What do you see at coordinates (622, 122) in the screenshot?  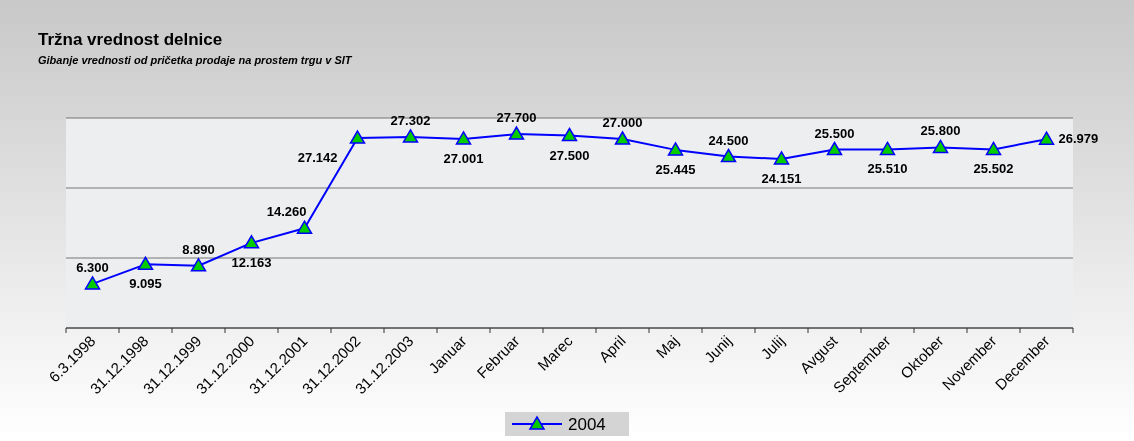 I see `data-label: 27.000` at bounding box center [622, 122].